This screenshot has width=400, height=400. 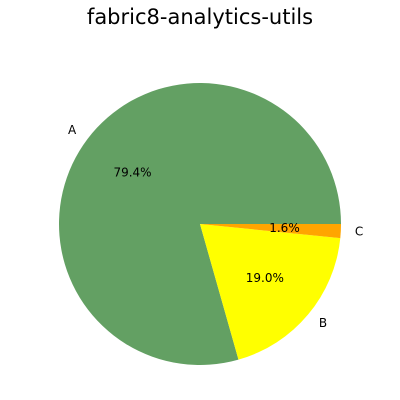 What do you see at coordinates (359, 231) in the screenshot?
I see `slice-label-c: C` at bounding box center [359, 231].